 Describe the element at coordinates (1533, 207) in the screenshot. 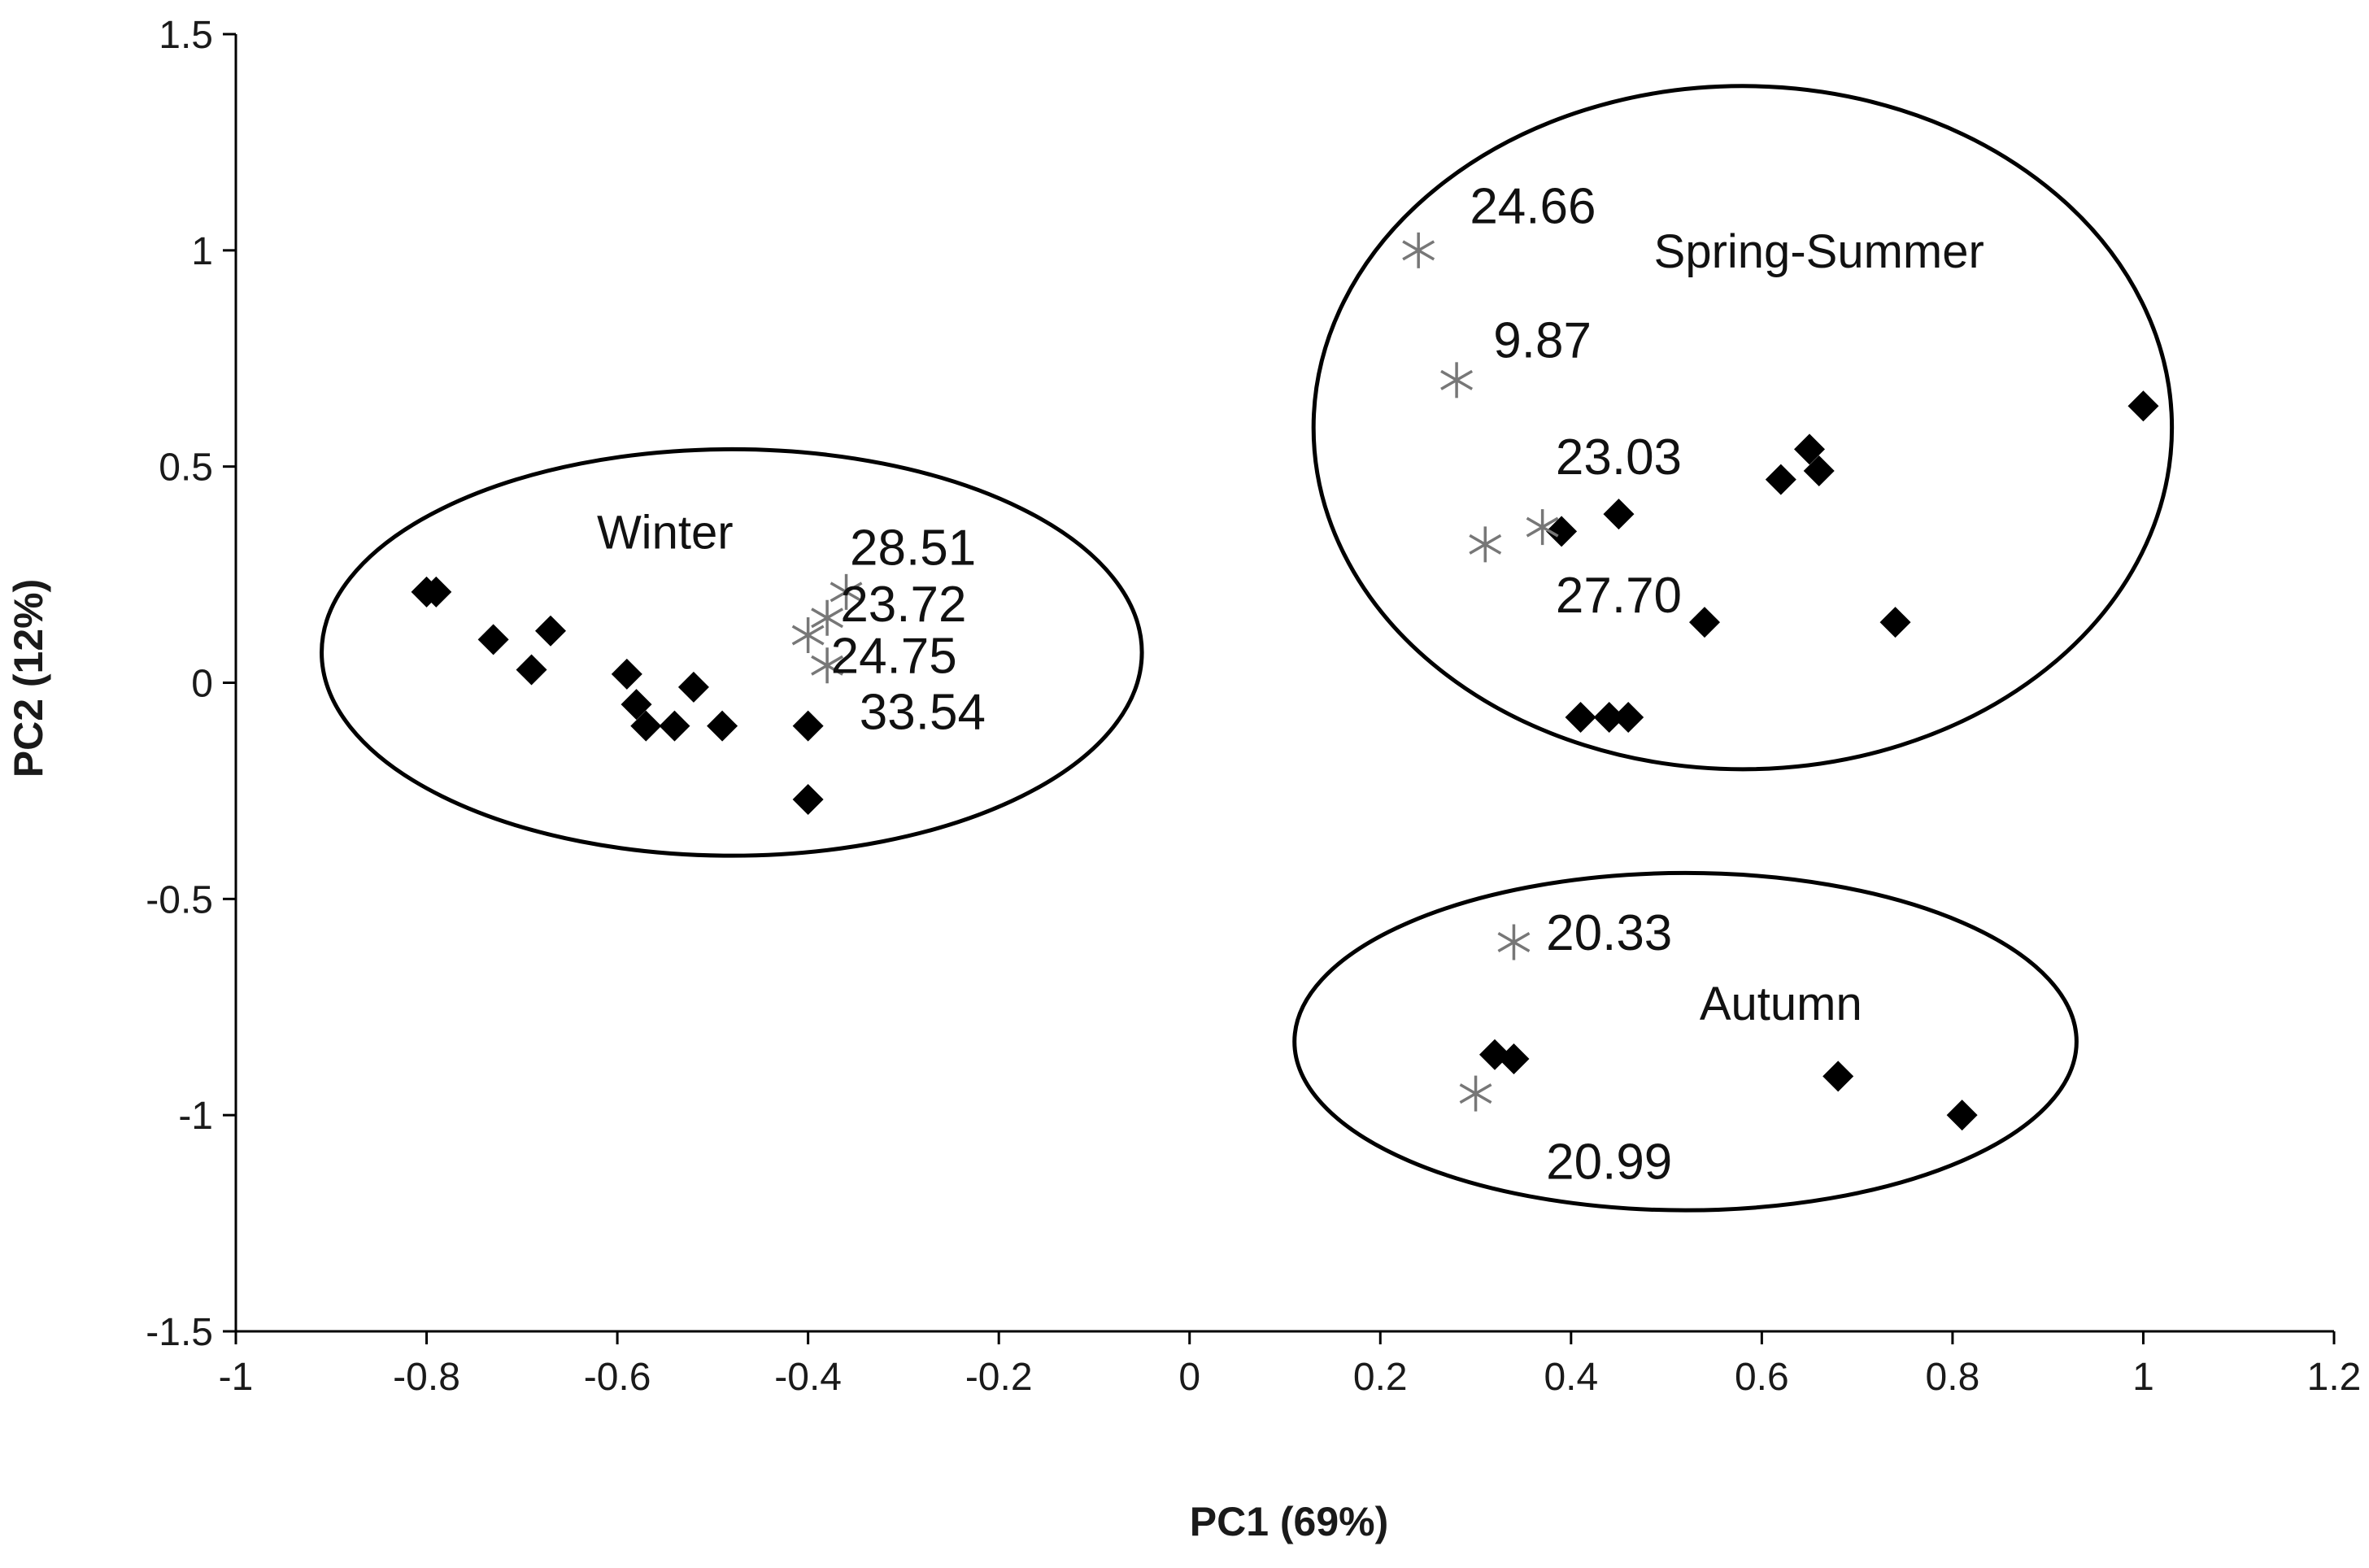

I see `data-label: 24.66` at that location.